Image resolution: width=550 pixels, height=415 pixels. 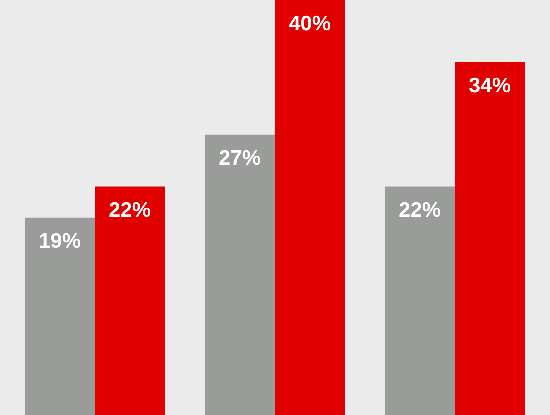 I want to click on data-label: 19%, so click(x=60, y=242).